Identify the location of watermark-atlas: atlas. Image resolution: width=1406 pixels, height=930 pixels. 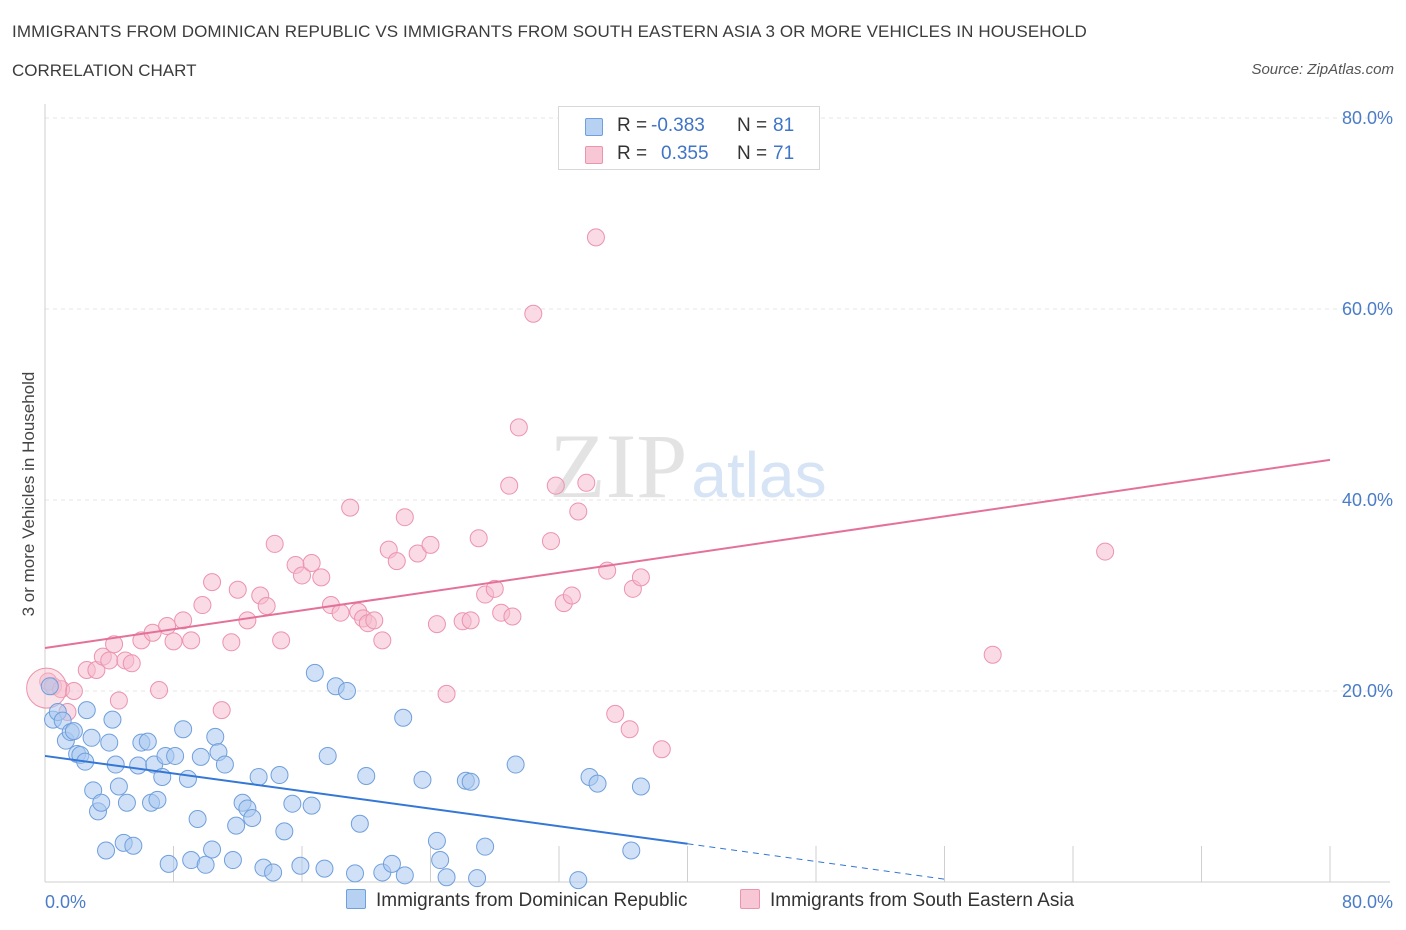
(758, 475).